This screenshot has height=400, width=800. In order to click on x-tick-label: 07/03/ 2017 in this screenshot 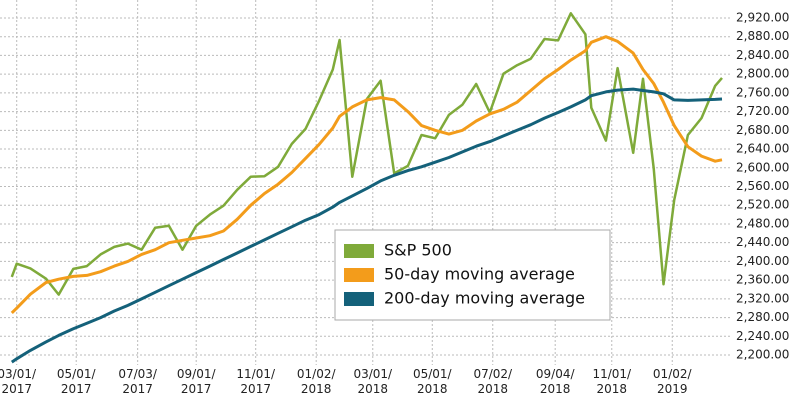, I will do `click(137, 381)`.